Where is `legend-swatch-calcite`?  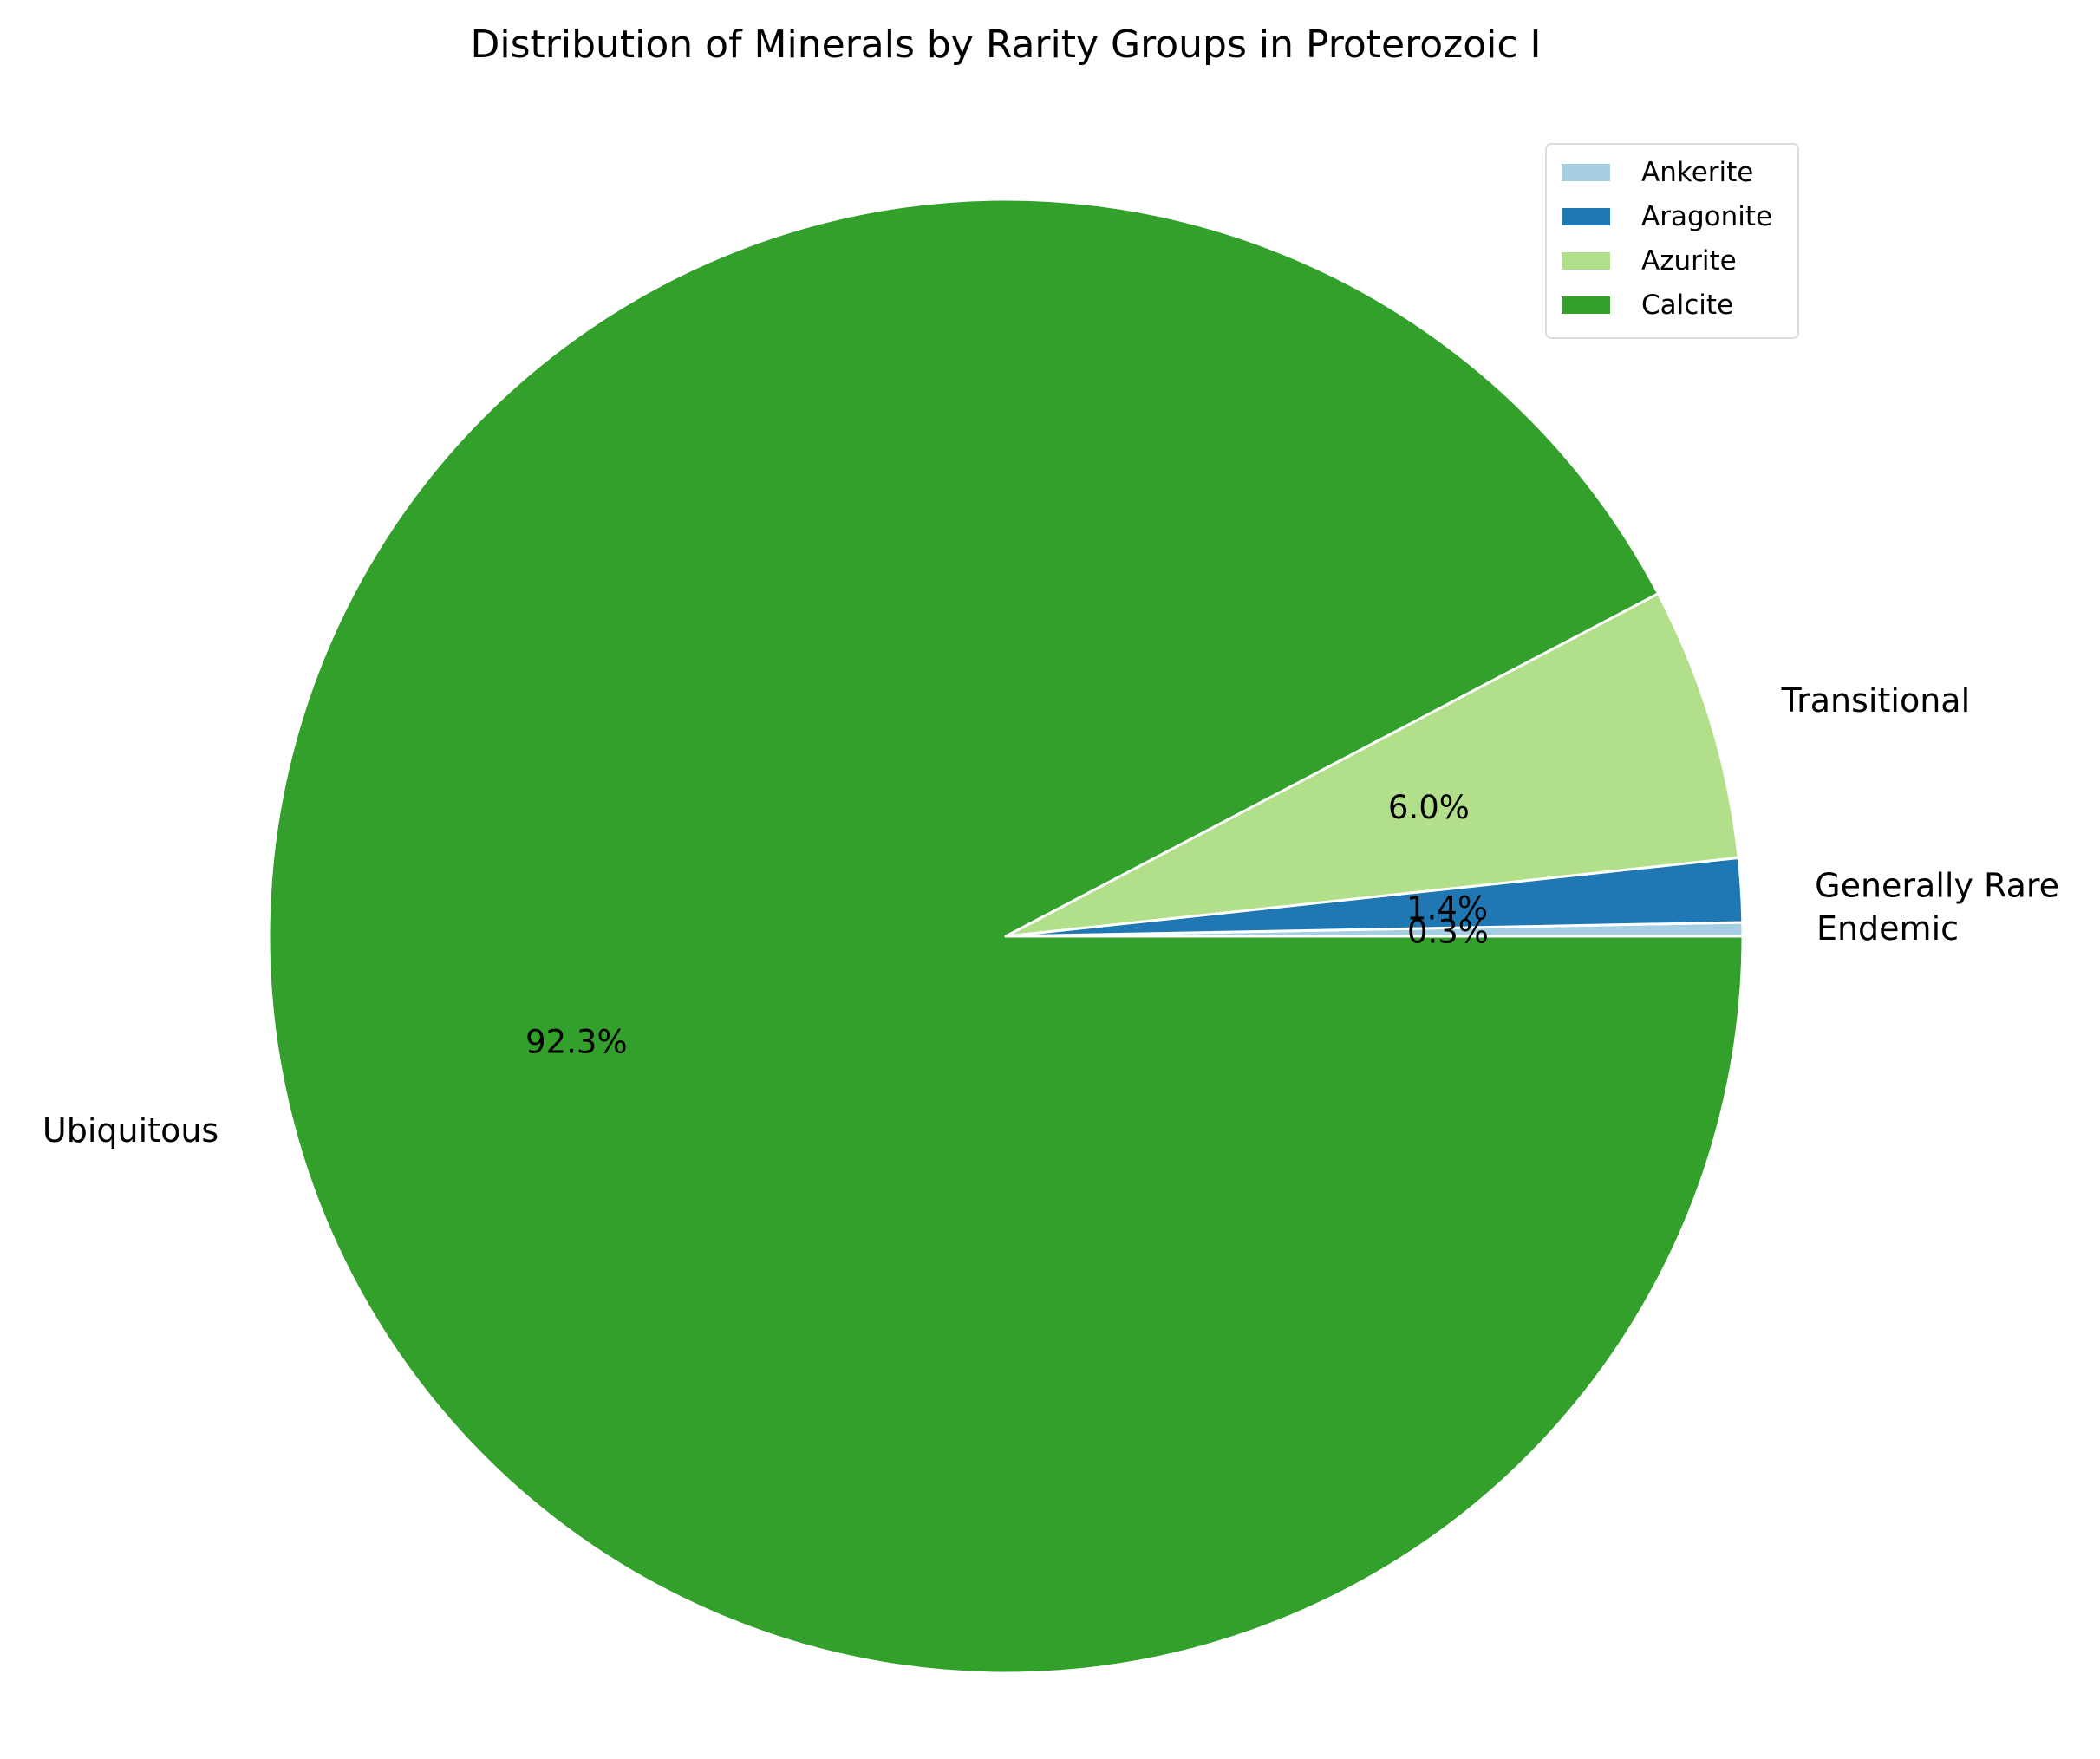 legend-swatch-calcite is located at coordinates (1586, 305).